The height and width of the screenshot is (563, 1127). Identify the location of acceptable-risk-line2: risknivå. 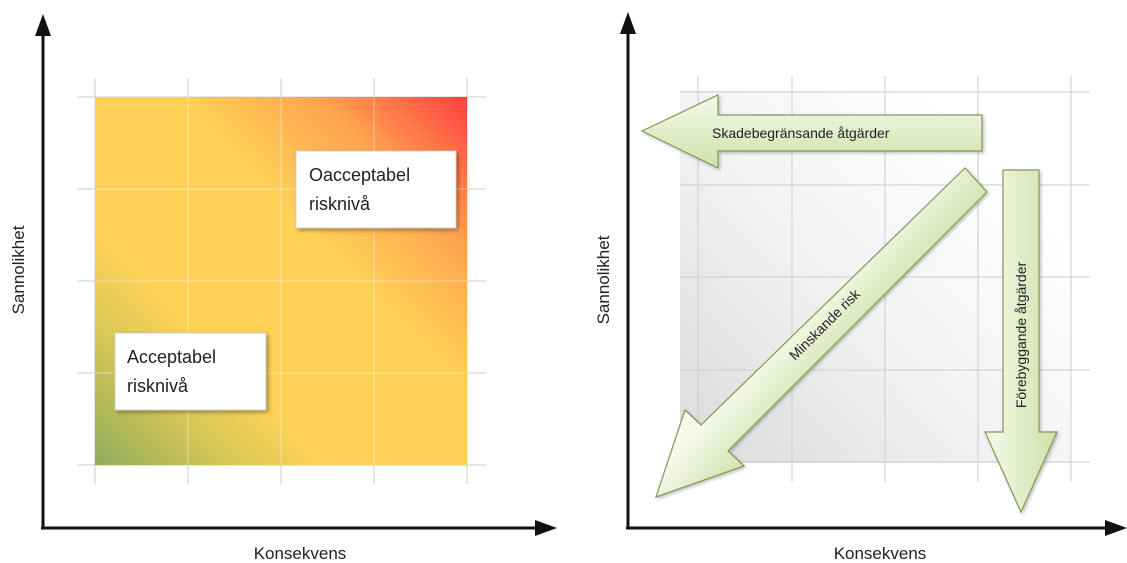
(158, 386).